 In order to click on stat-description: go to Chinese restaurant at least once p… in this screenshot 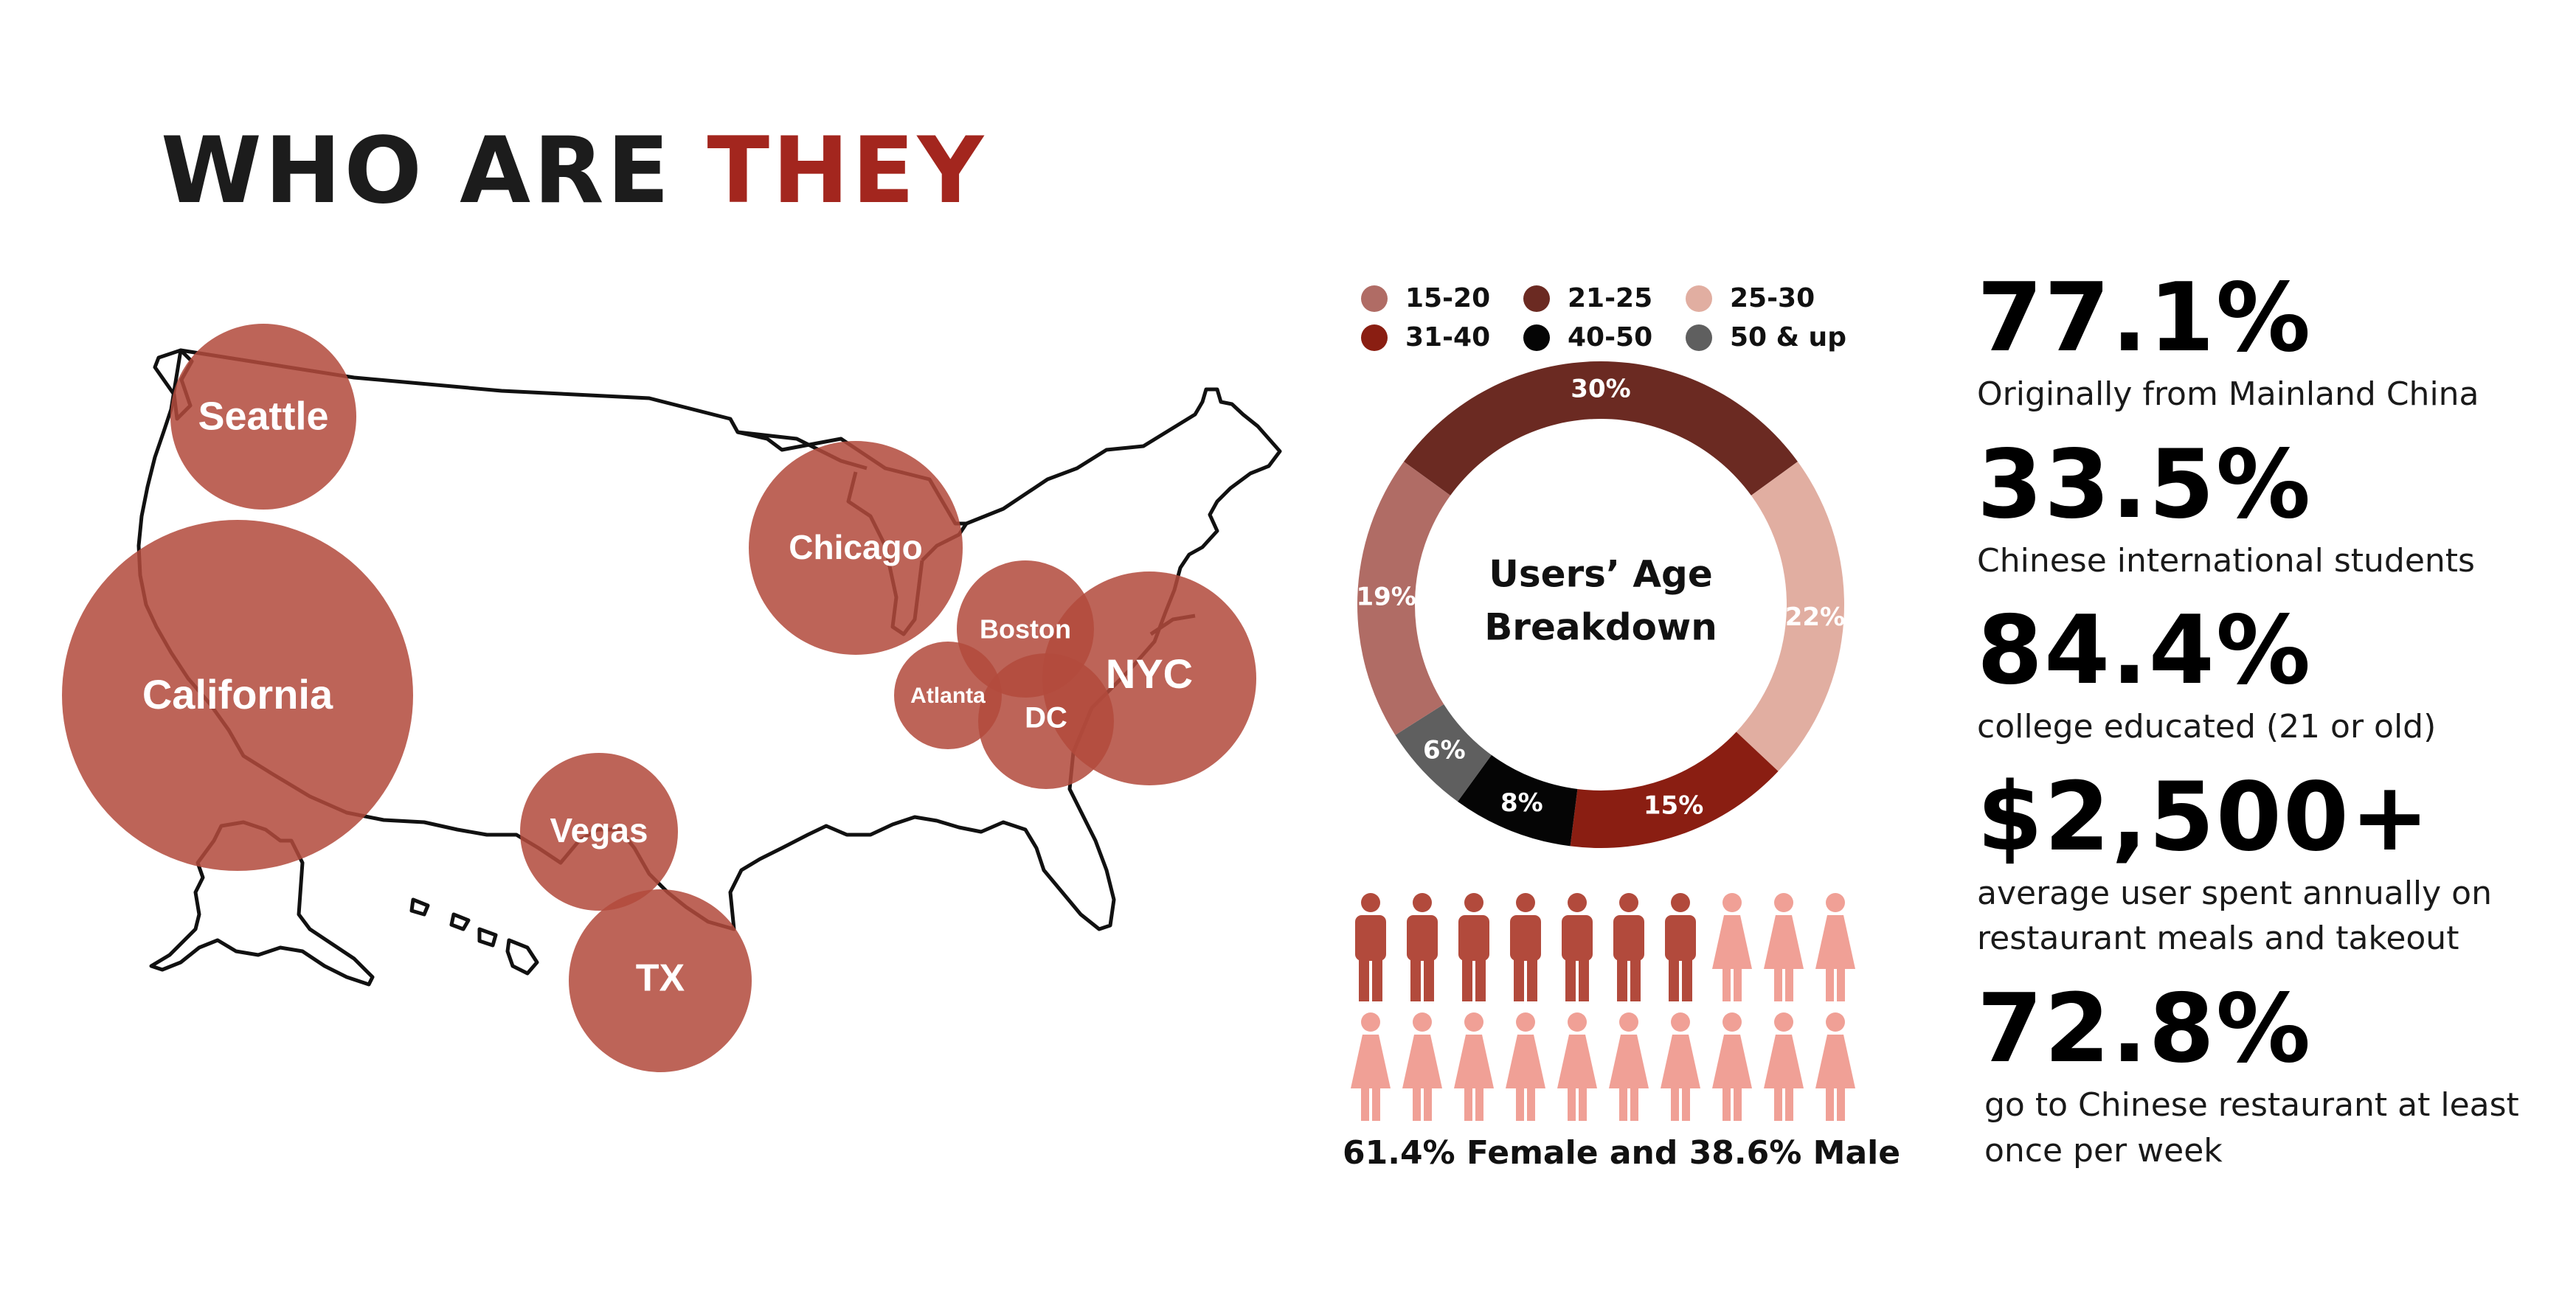, I will do `click(2252, 1127)`.